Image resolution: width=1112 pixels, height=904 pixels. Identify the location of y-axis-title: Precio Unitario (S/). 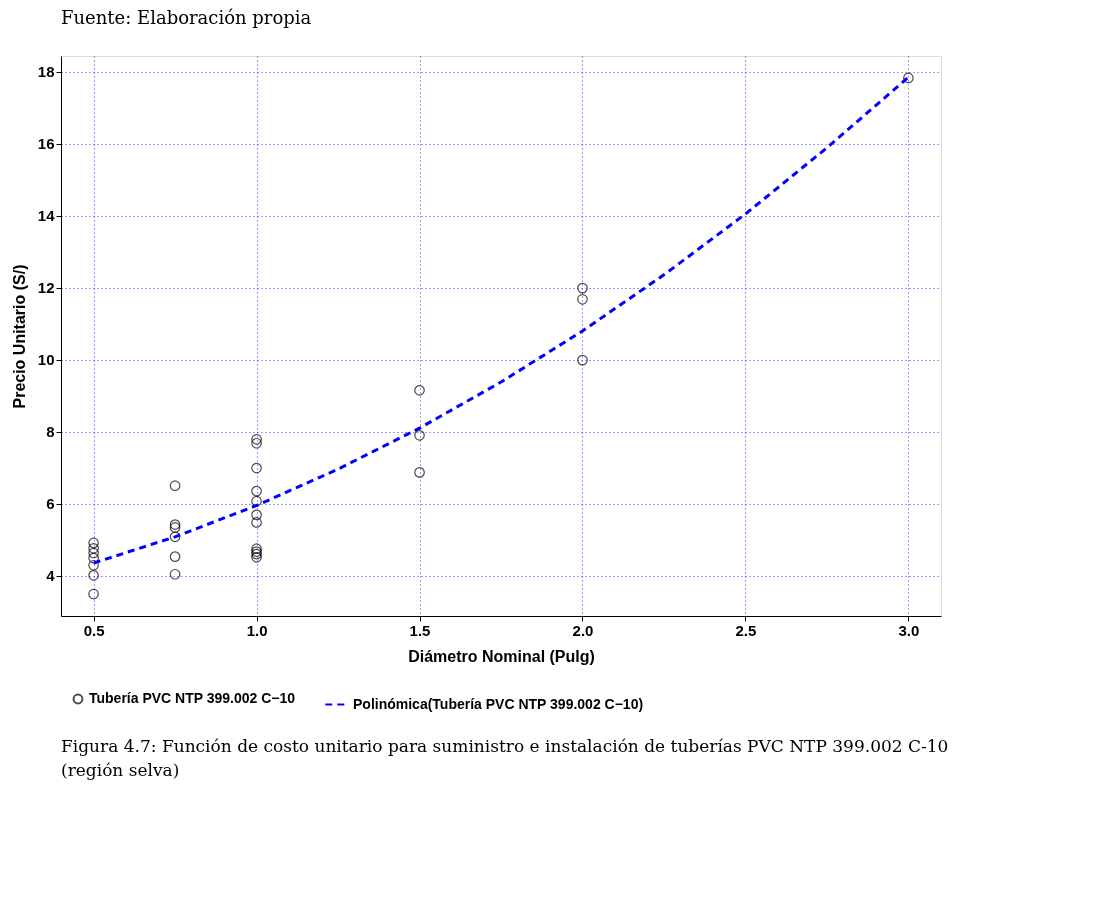
(19, 336).